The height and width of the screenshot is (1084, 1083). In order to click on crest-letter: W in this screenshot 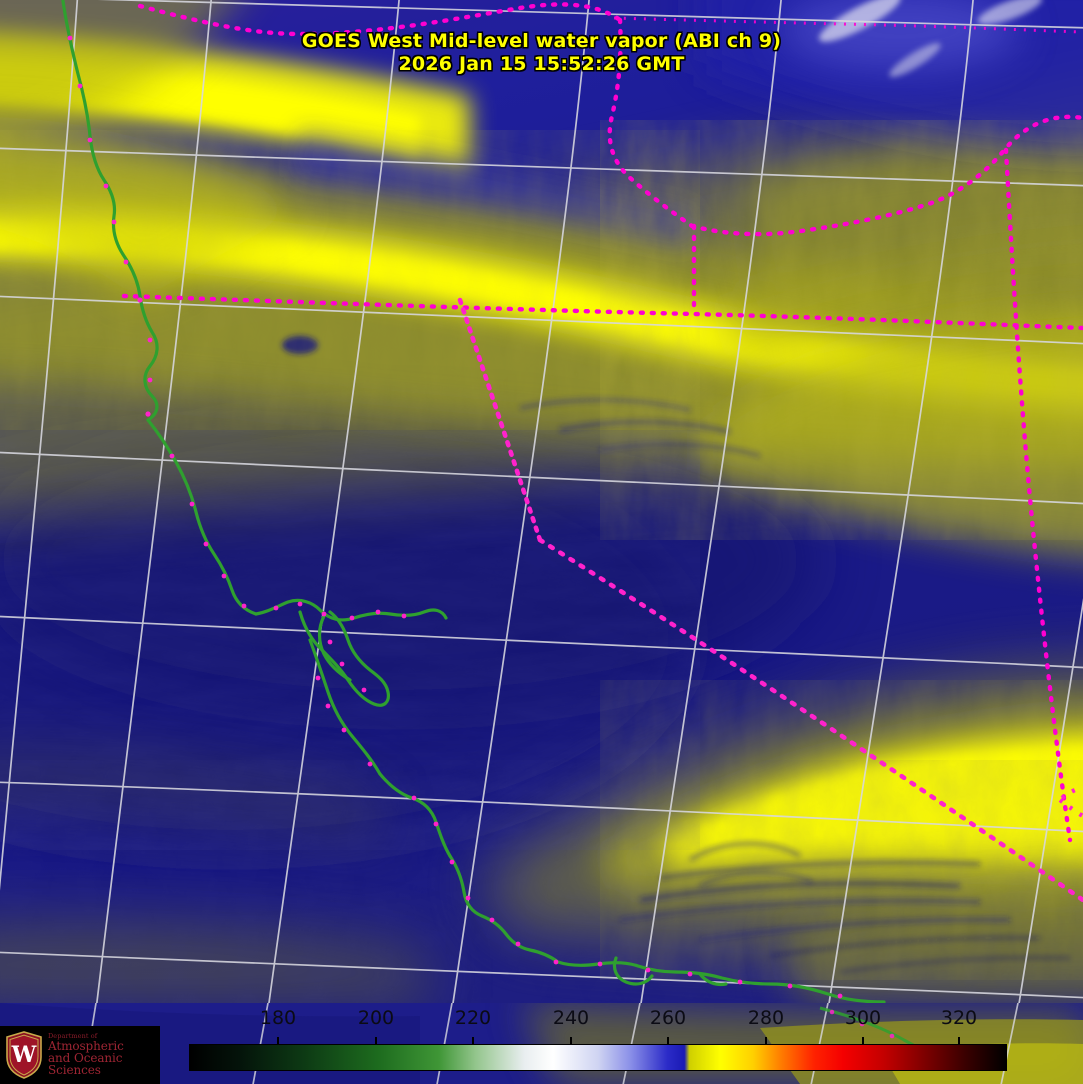, I will do `click(24, 1055)`.